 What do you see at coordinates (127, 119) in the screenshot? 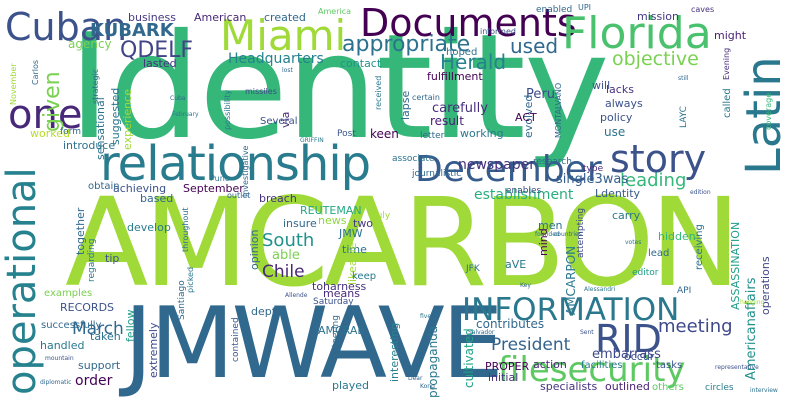
I see `word-experience: experience` at bounding box center [127, 119].